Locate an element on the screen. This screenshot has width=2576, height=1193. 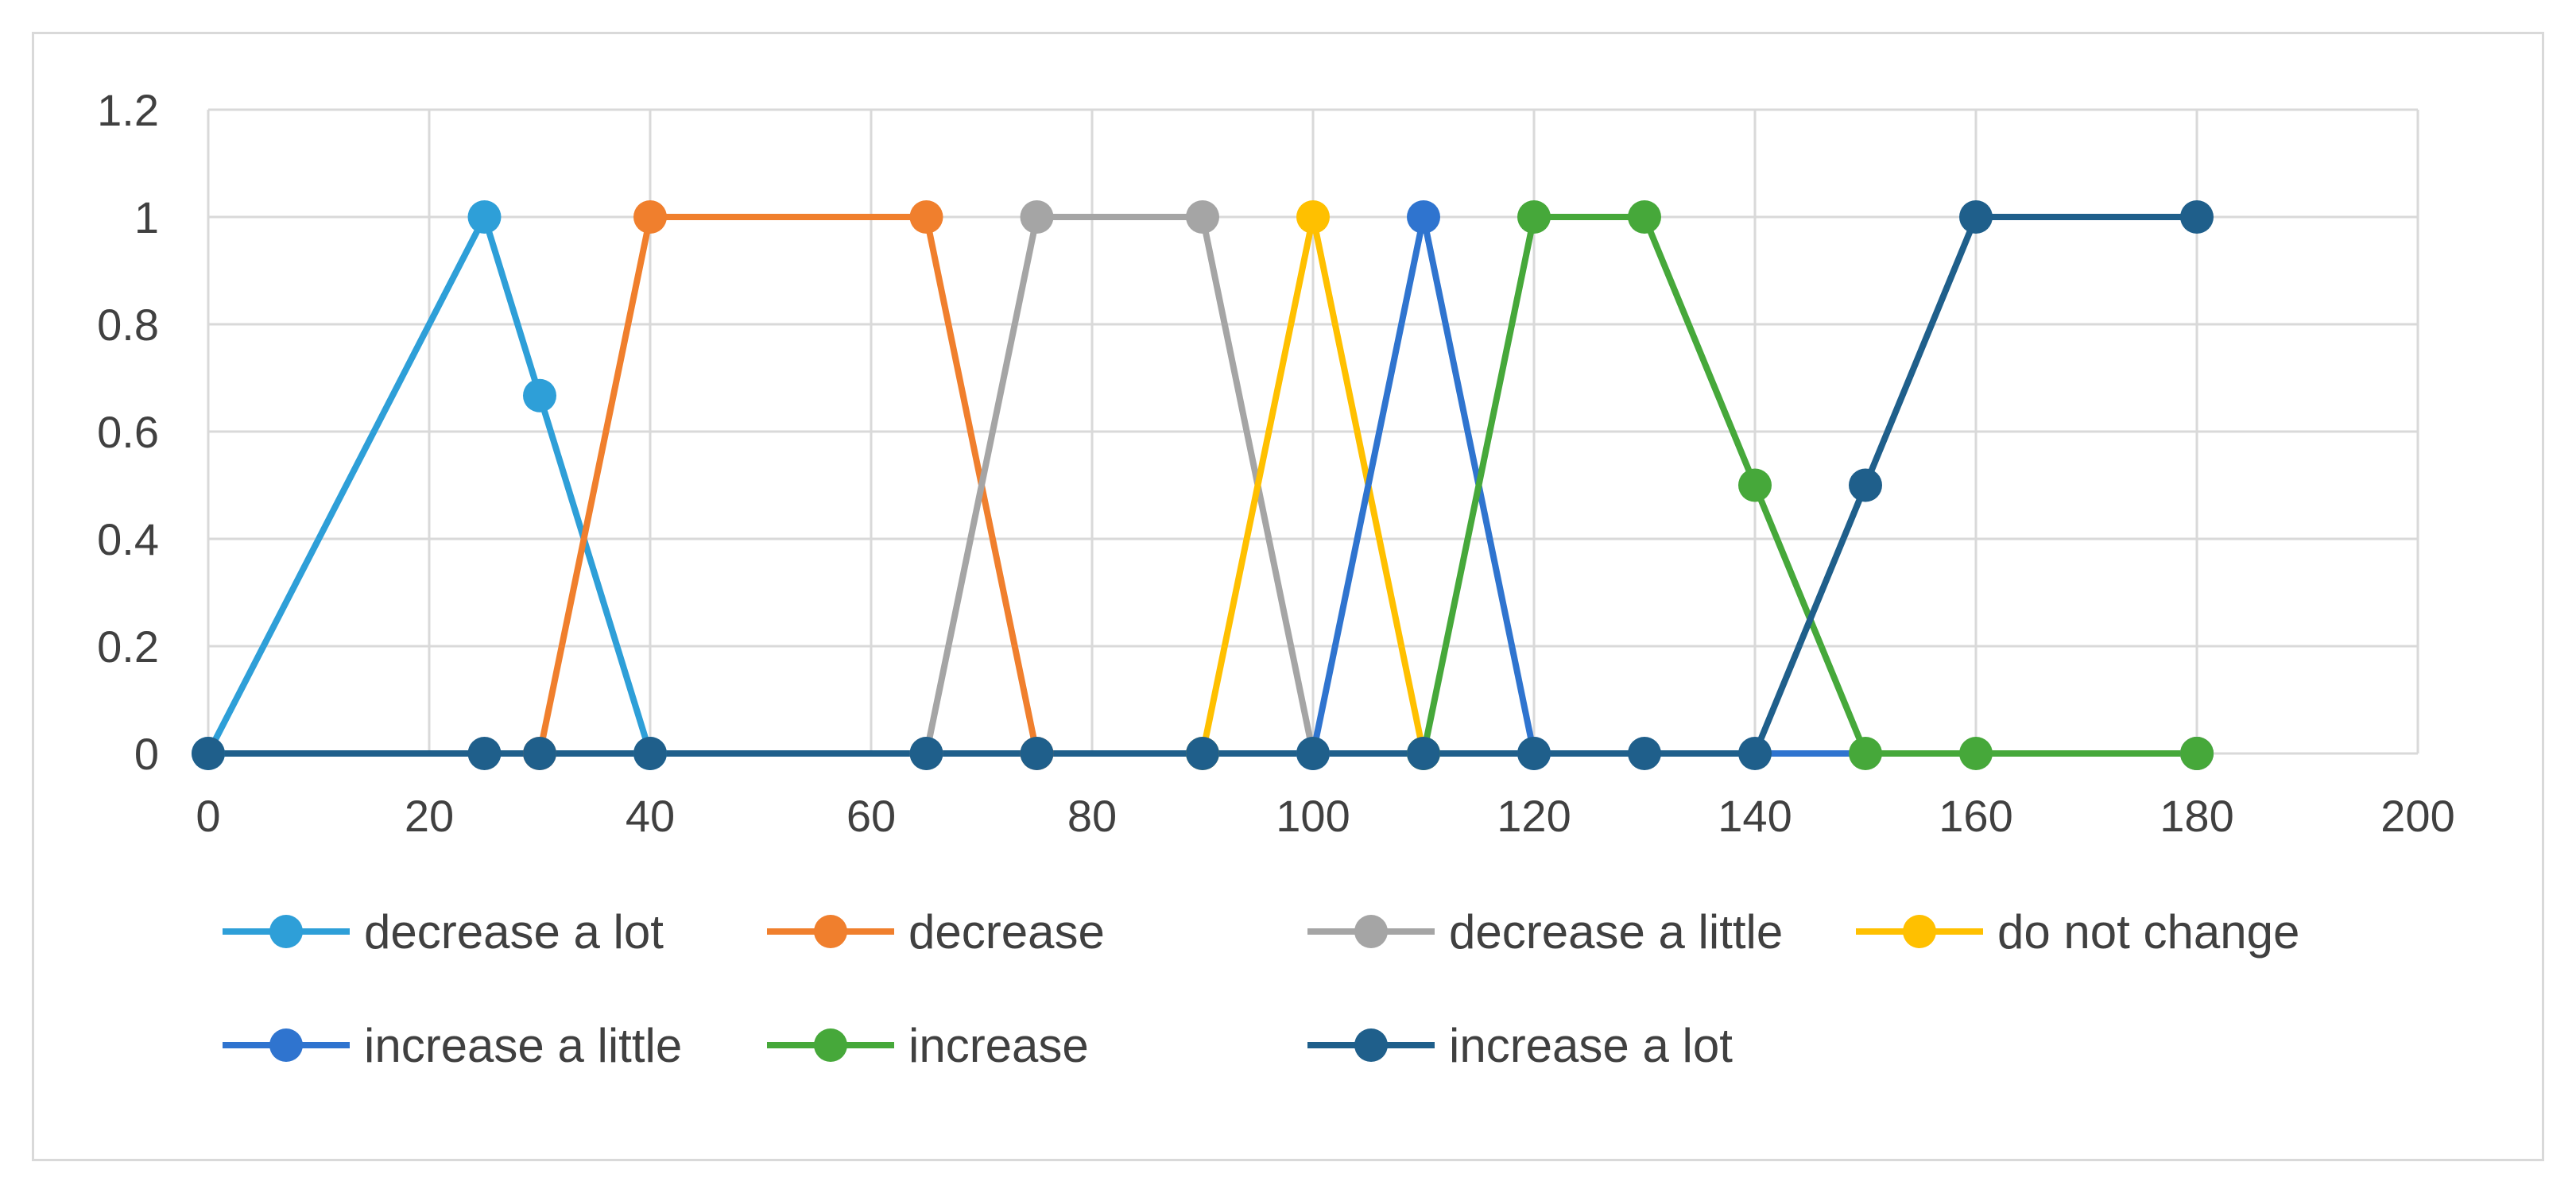
legend-label: increase a lot is located at coordinates (1591, 1045).